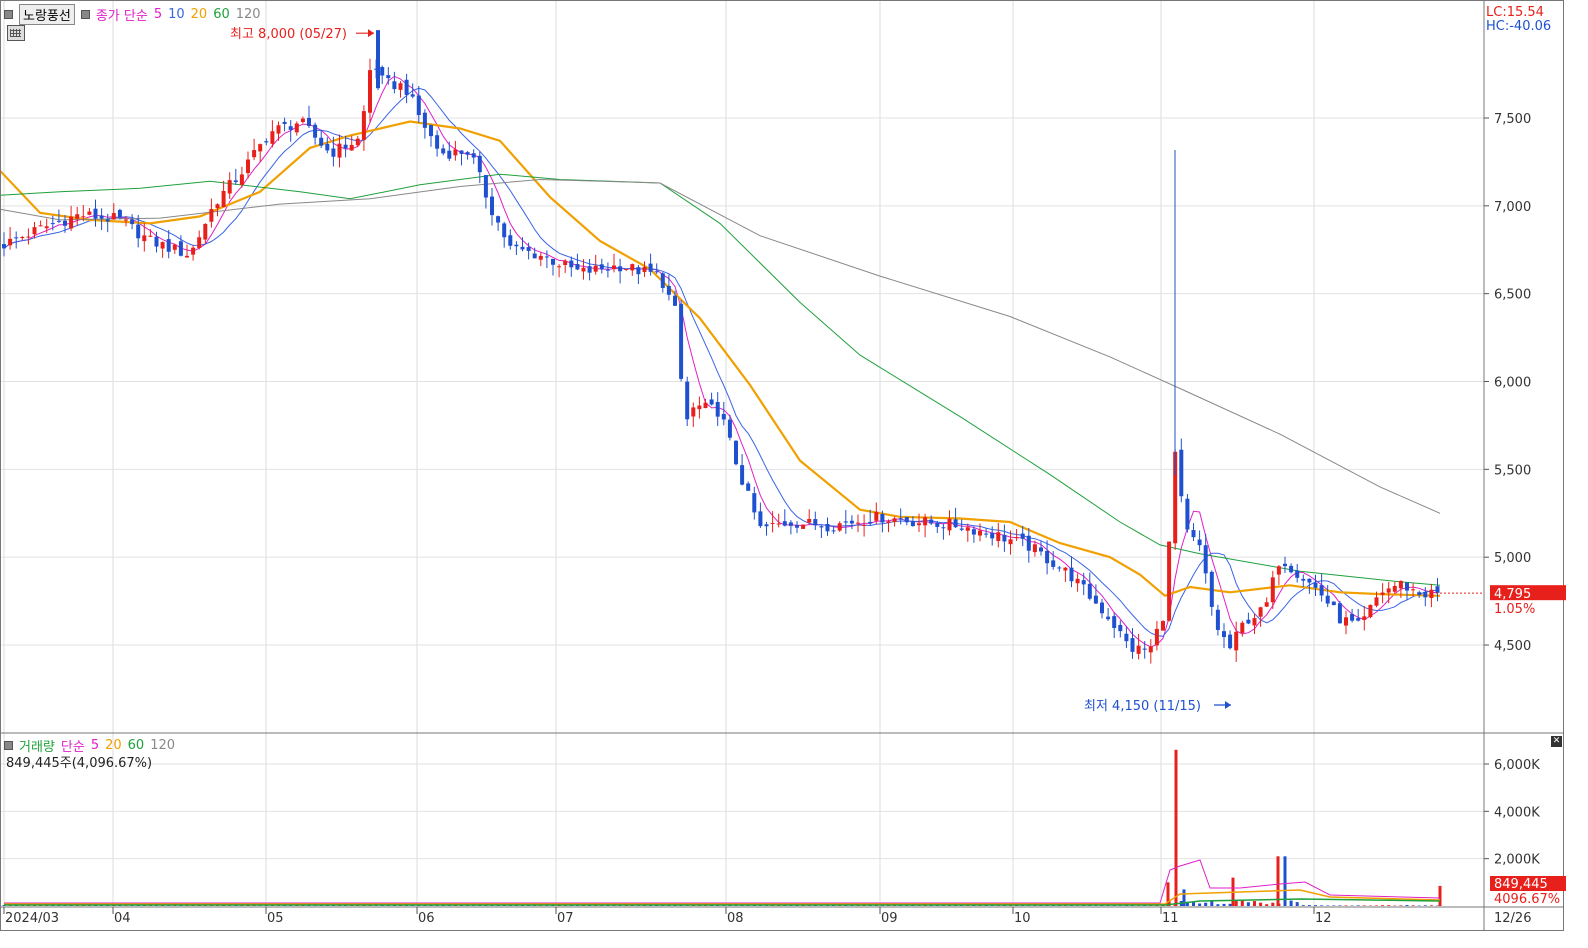  Describe the element at coordinates (47, 14) in the screenshot. I see `stock-name-button: 노랑풍선` at that location.